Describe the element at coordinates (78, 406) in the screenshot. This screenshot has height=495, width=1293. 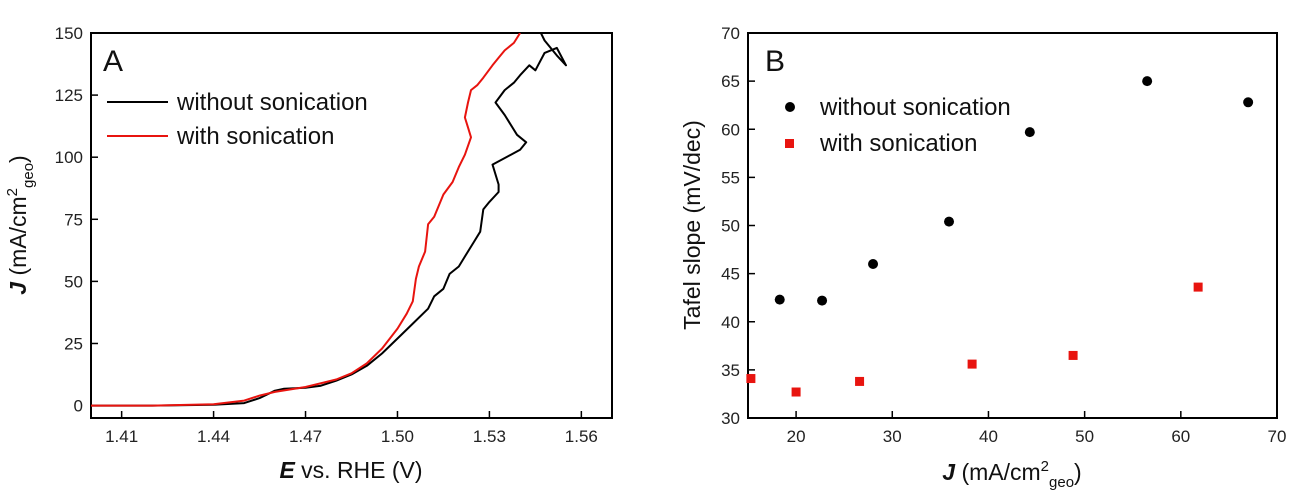
I see `panel-a-y-tick-label: 0` at that location.